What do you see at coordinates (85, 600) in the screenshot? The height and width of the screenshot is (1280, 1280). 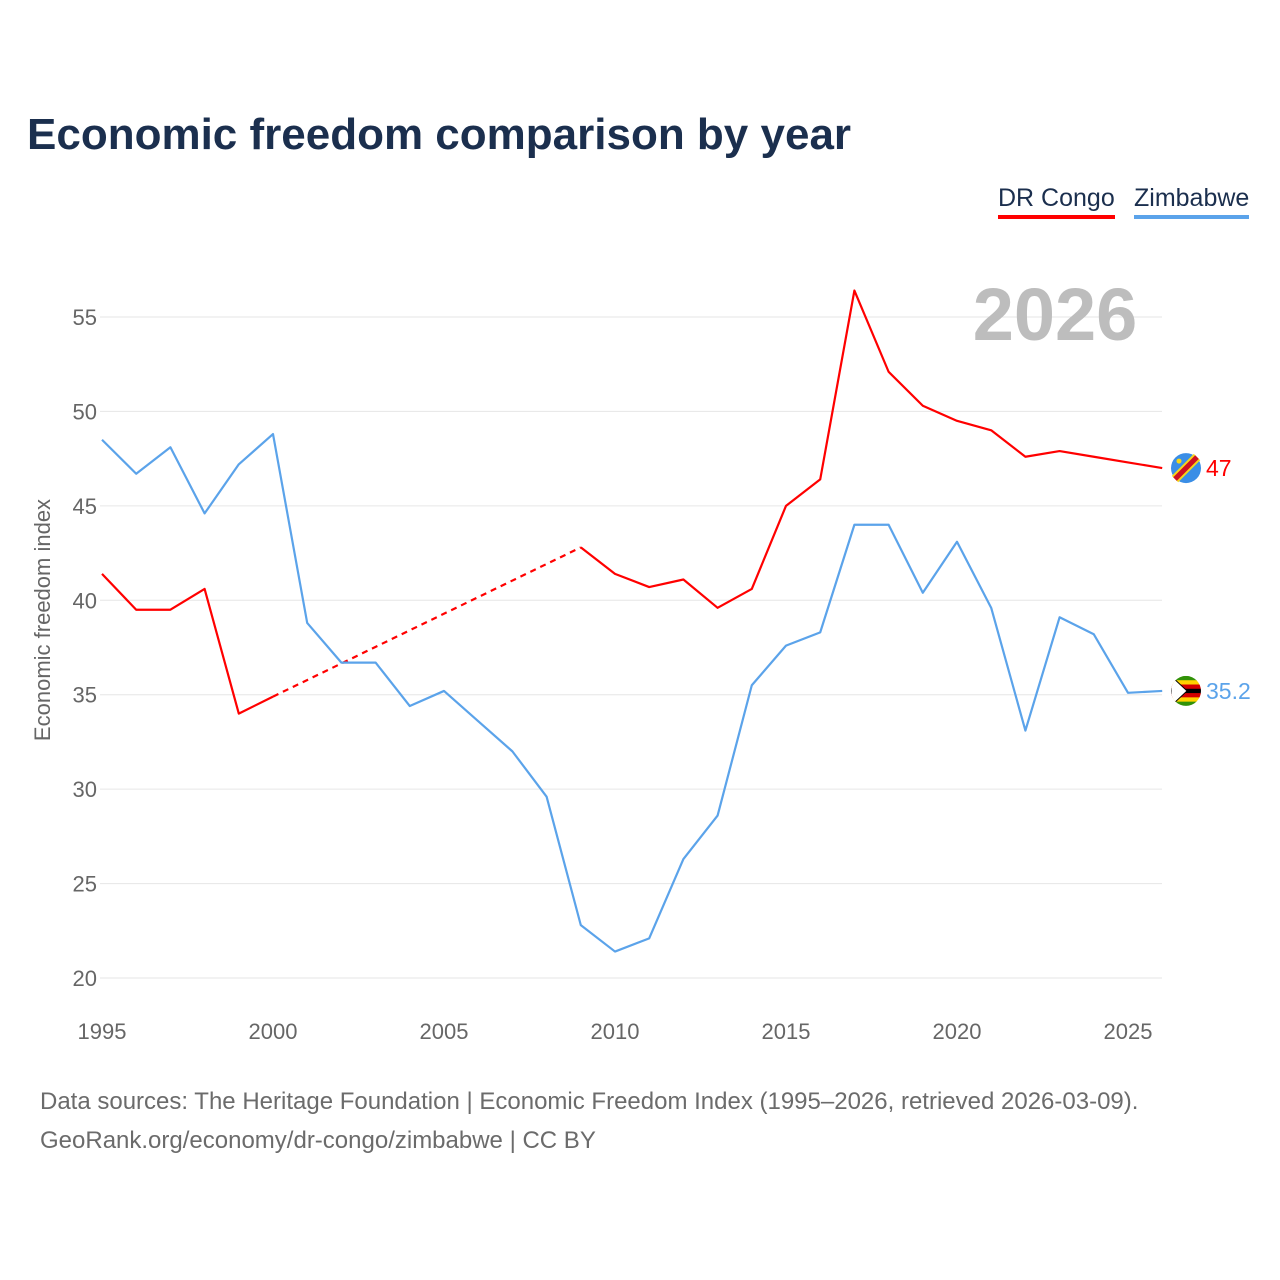 I see `y-tick-label: 40` at bounding box center [85, 600].